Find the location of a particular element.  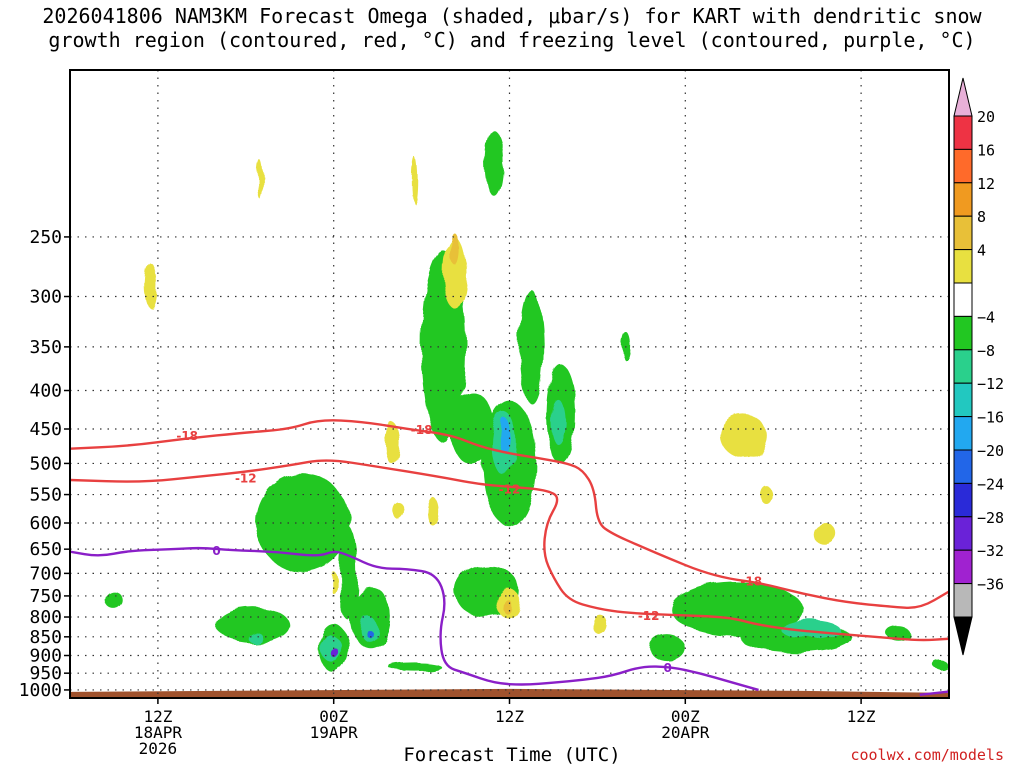

colorbar-label-9: −20 is located at coordinates (990, 451).